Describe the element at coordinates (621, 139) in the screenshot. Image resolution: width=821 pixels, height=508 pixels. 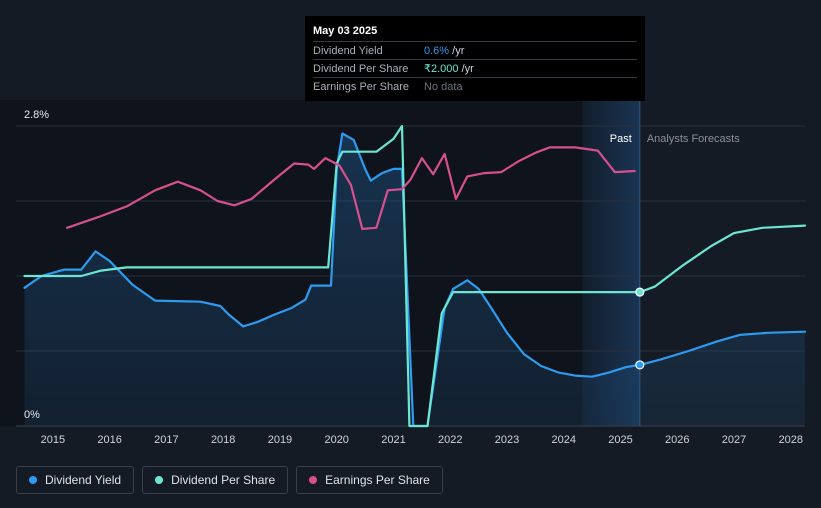
I see `past-region-label: Past` at that location.